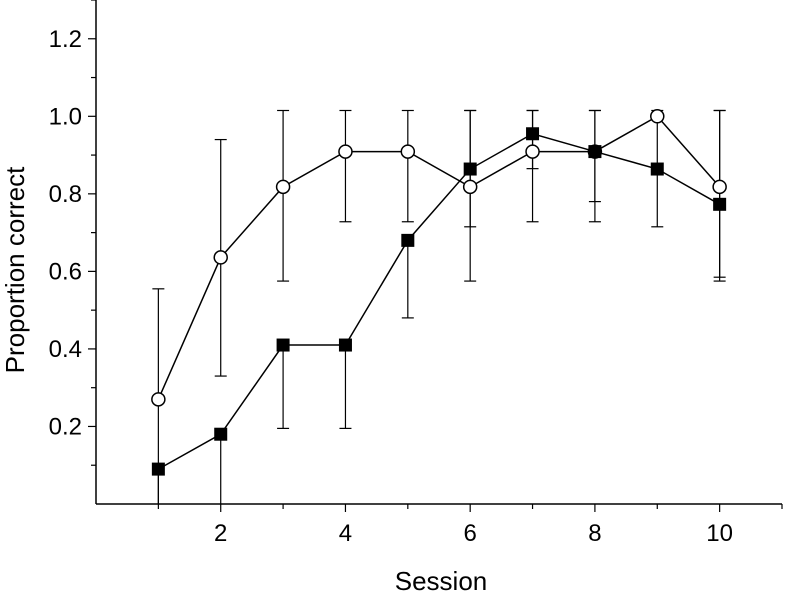  I want to click on x-tick-label: 2, so click(220, 533).